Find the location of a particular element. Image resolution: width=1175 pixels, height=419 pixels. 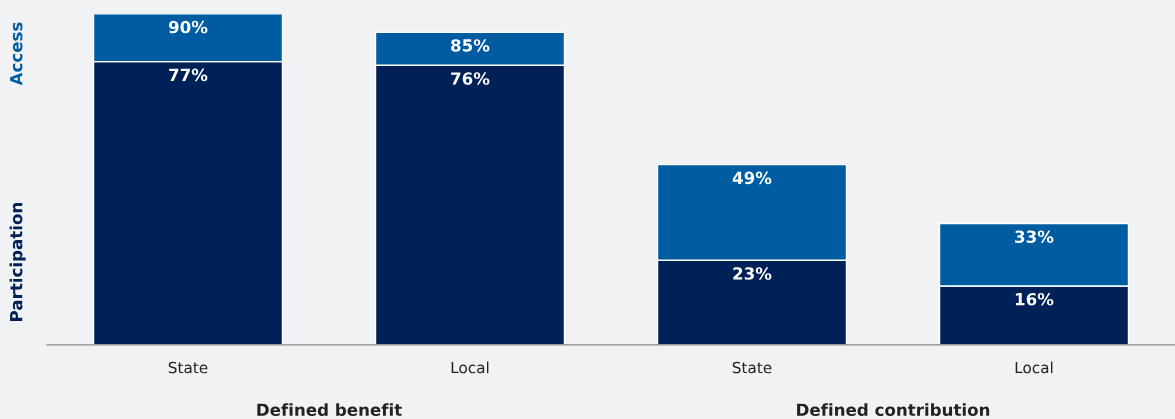

data-label: 77% is located at coordinates (188, 75).